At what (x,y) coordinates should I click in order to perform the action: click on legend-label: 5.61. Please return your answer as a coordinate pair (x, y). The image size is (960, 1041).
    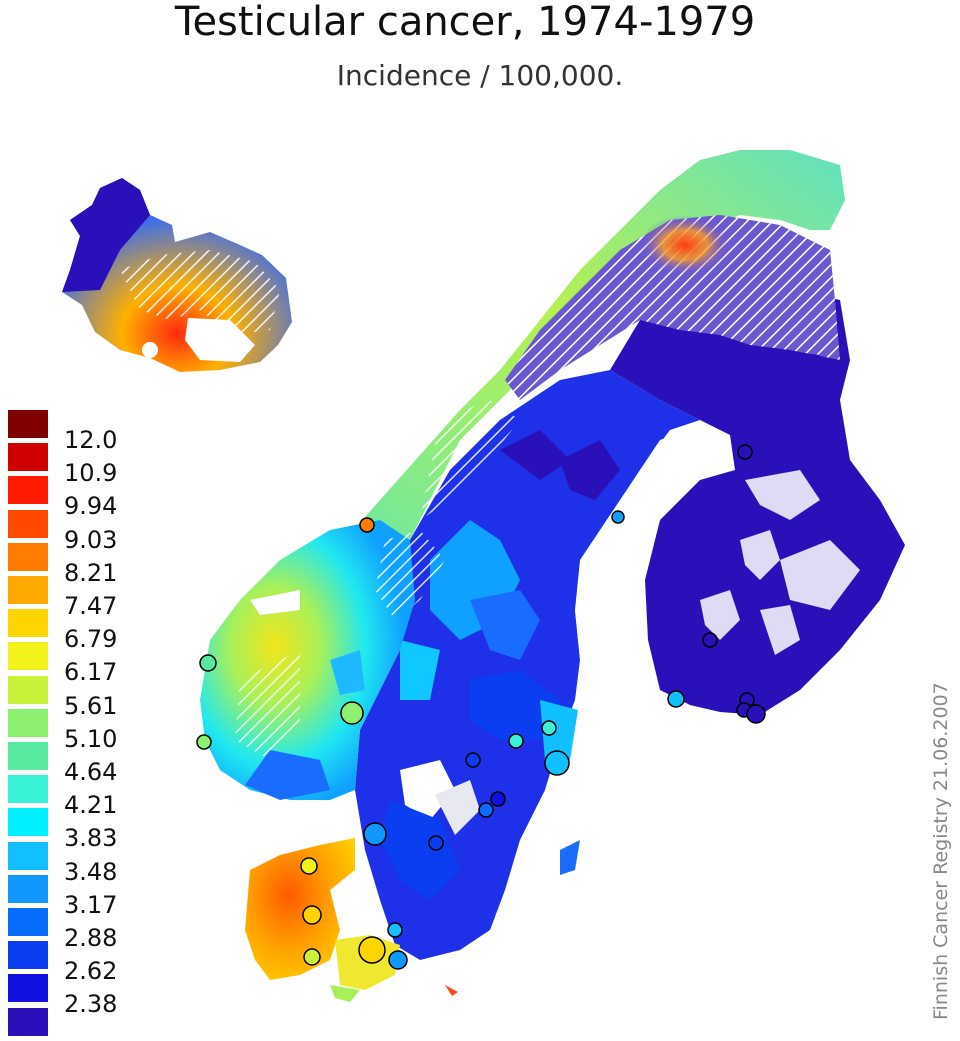
    Looking at the image, I should click on (91, 705).